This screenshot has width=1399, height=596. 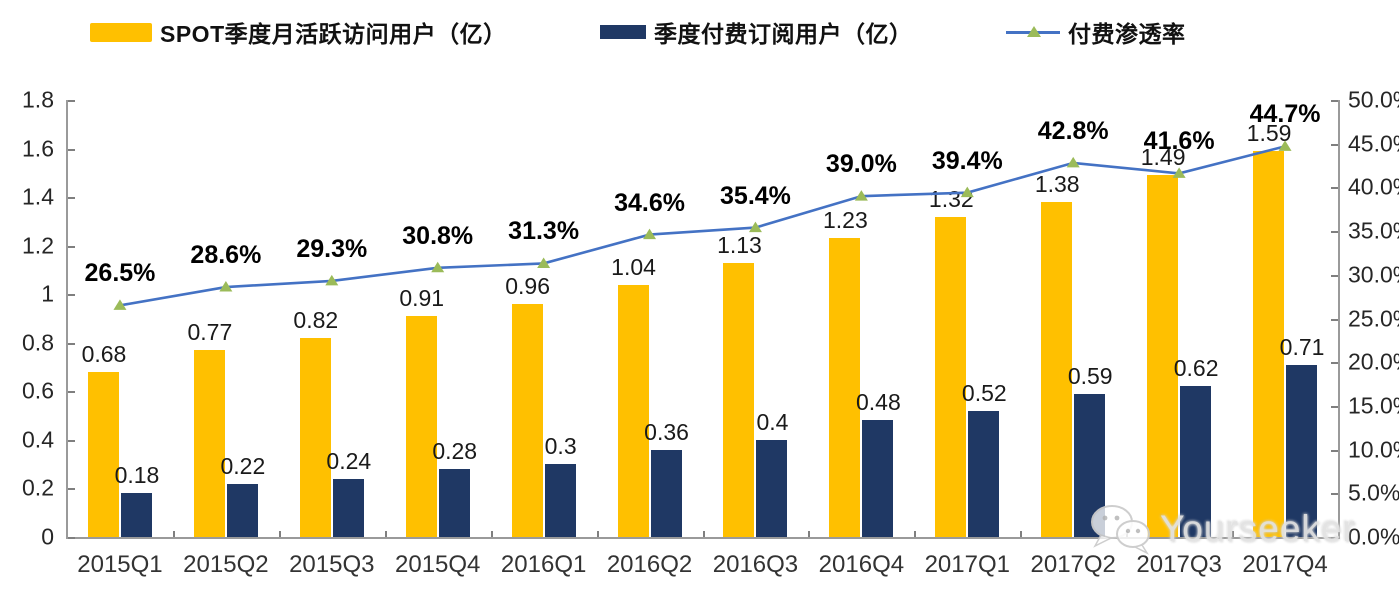 What do you see at coordinates (756, 32) in the screenshot?
I see `legend-item-subscribers: 季度付费订阅用户（亿）` at bounding box center [756, 32].